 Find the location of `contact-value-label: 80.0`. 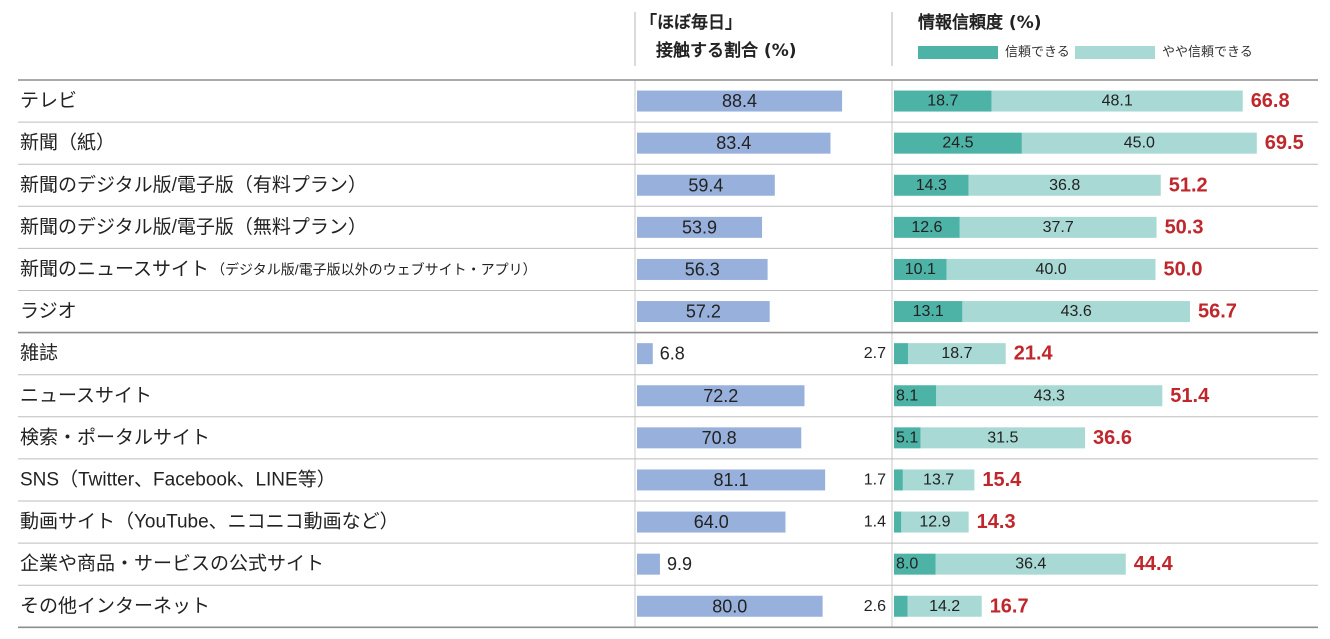

contact-value-label: 80.0 is located at coordinates (729, 606).